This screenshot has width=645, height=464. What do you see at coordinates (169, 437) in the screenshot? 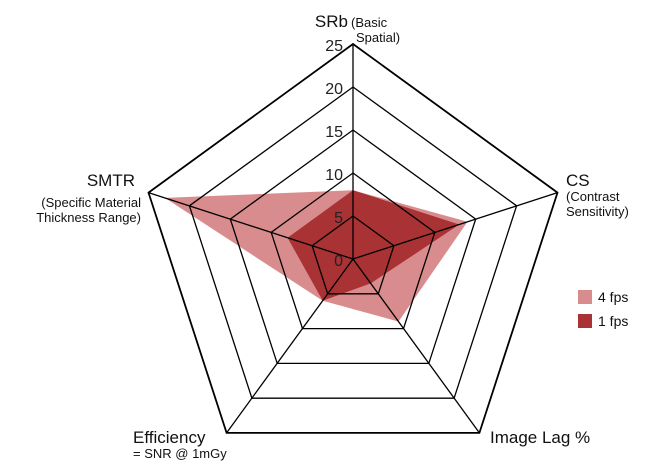
I see `axis-label-3: Efficiency` at bounding box center [169, 437].